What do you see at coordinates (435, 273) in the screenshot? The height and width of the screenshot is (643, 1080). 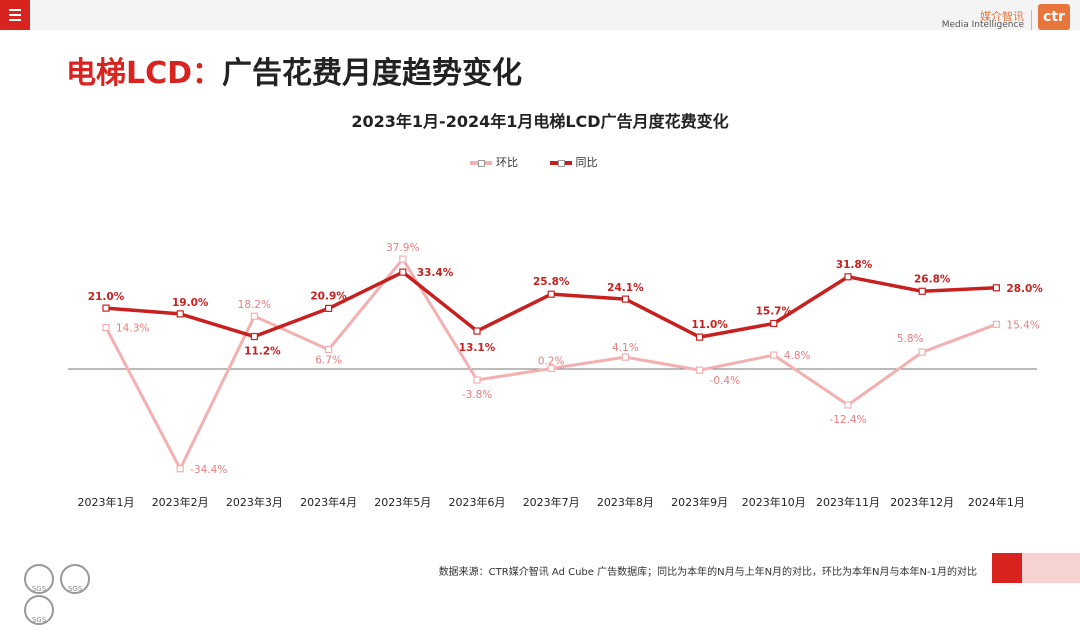 I see `data-label-yoy: 33.4%` at bounding box center [435, 273].